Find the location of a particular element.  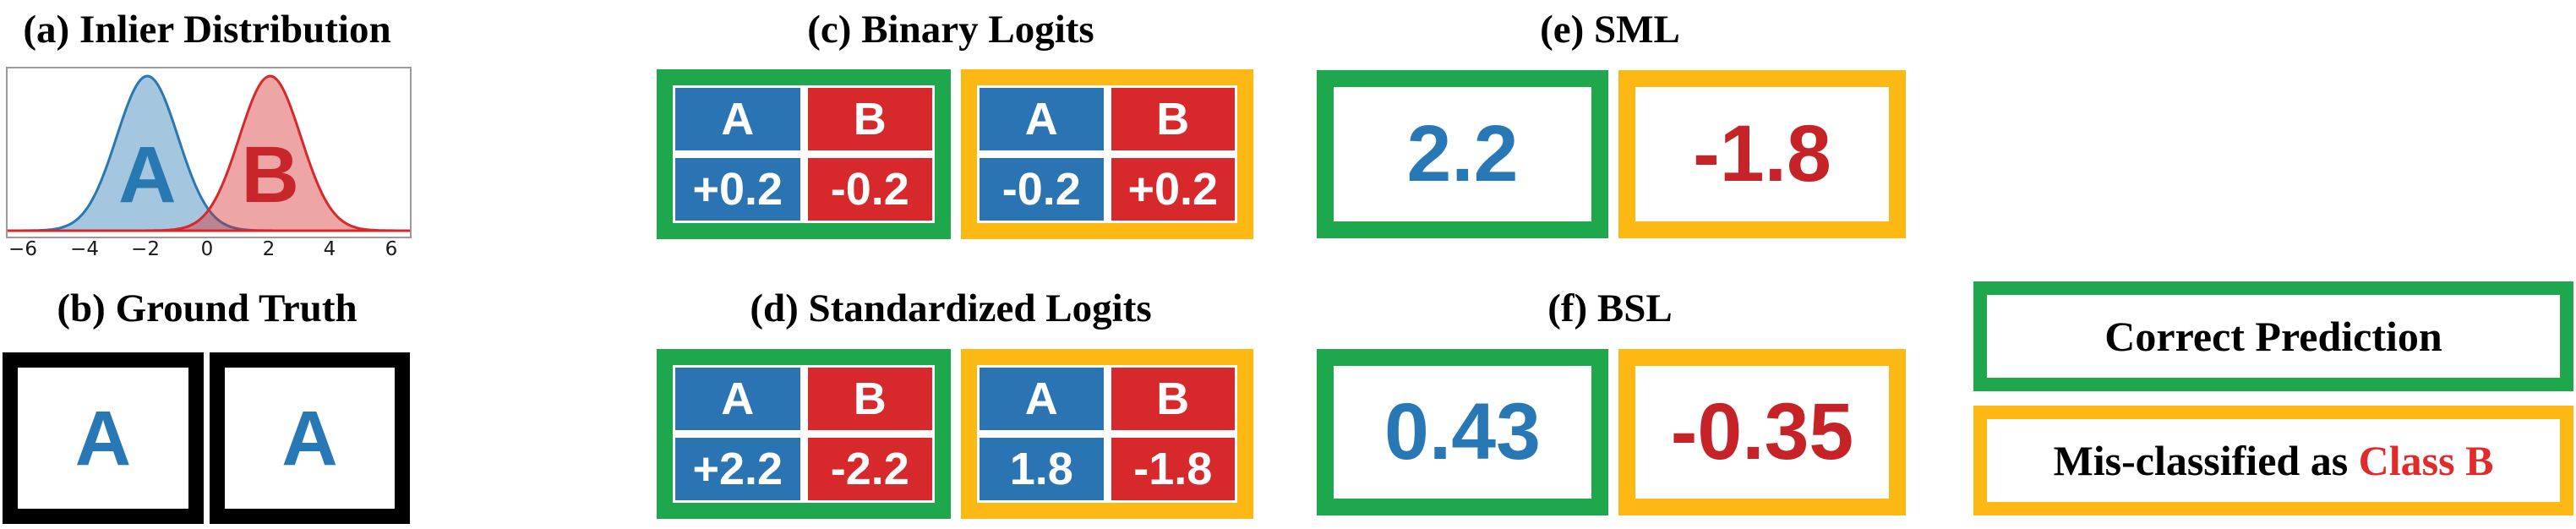

sml-score-value: -1.8 is located at coordinates (1762, 154).